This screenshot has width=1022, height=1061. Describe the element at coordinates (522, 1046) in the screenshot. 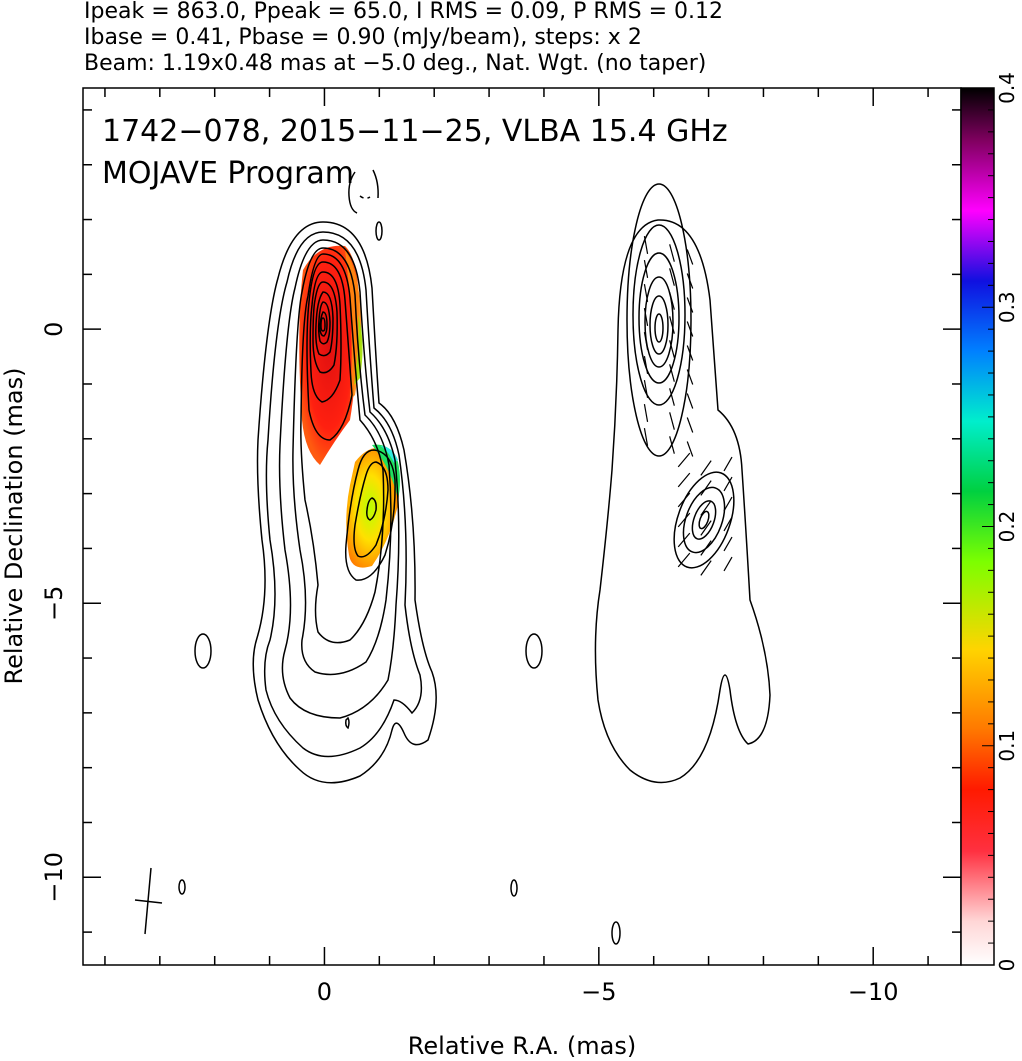

I see `x-axis-label: Relative R.A. (mas)` at that location.